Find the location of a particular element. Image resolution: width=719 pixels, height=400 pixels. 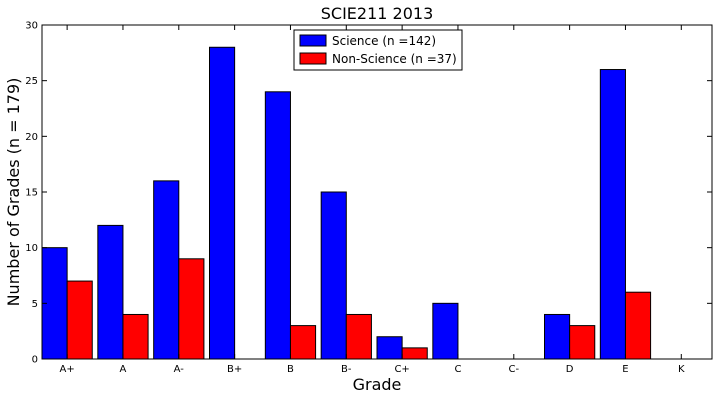

x-tick-label: A+ is located at coordinates (67, 369).